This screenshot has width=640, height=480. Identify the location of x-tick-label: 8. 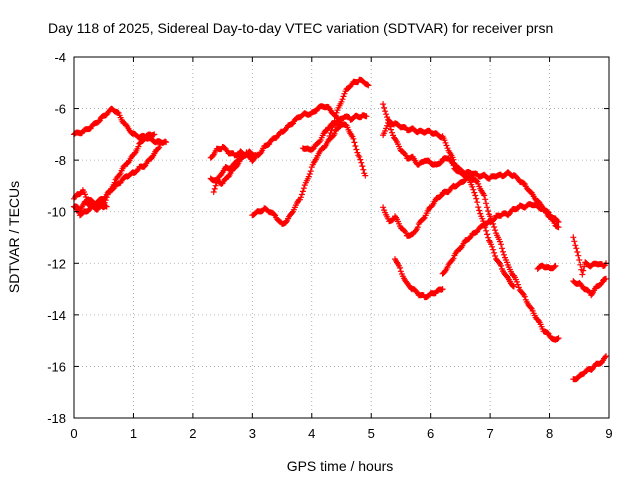
(549, 433).